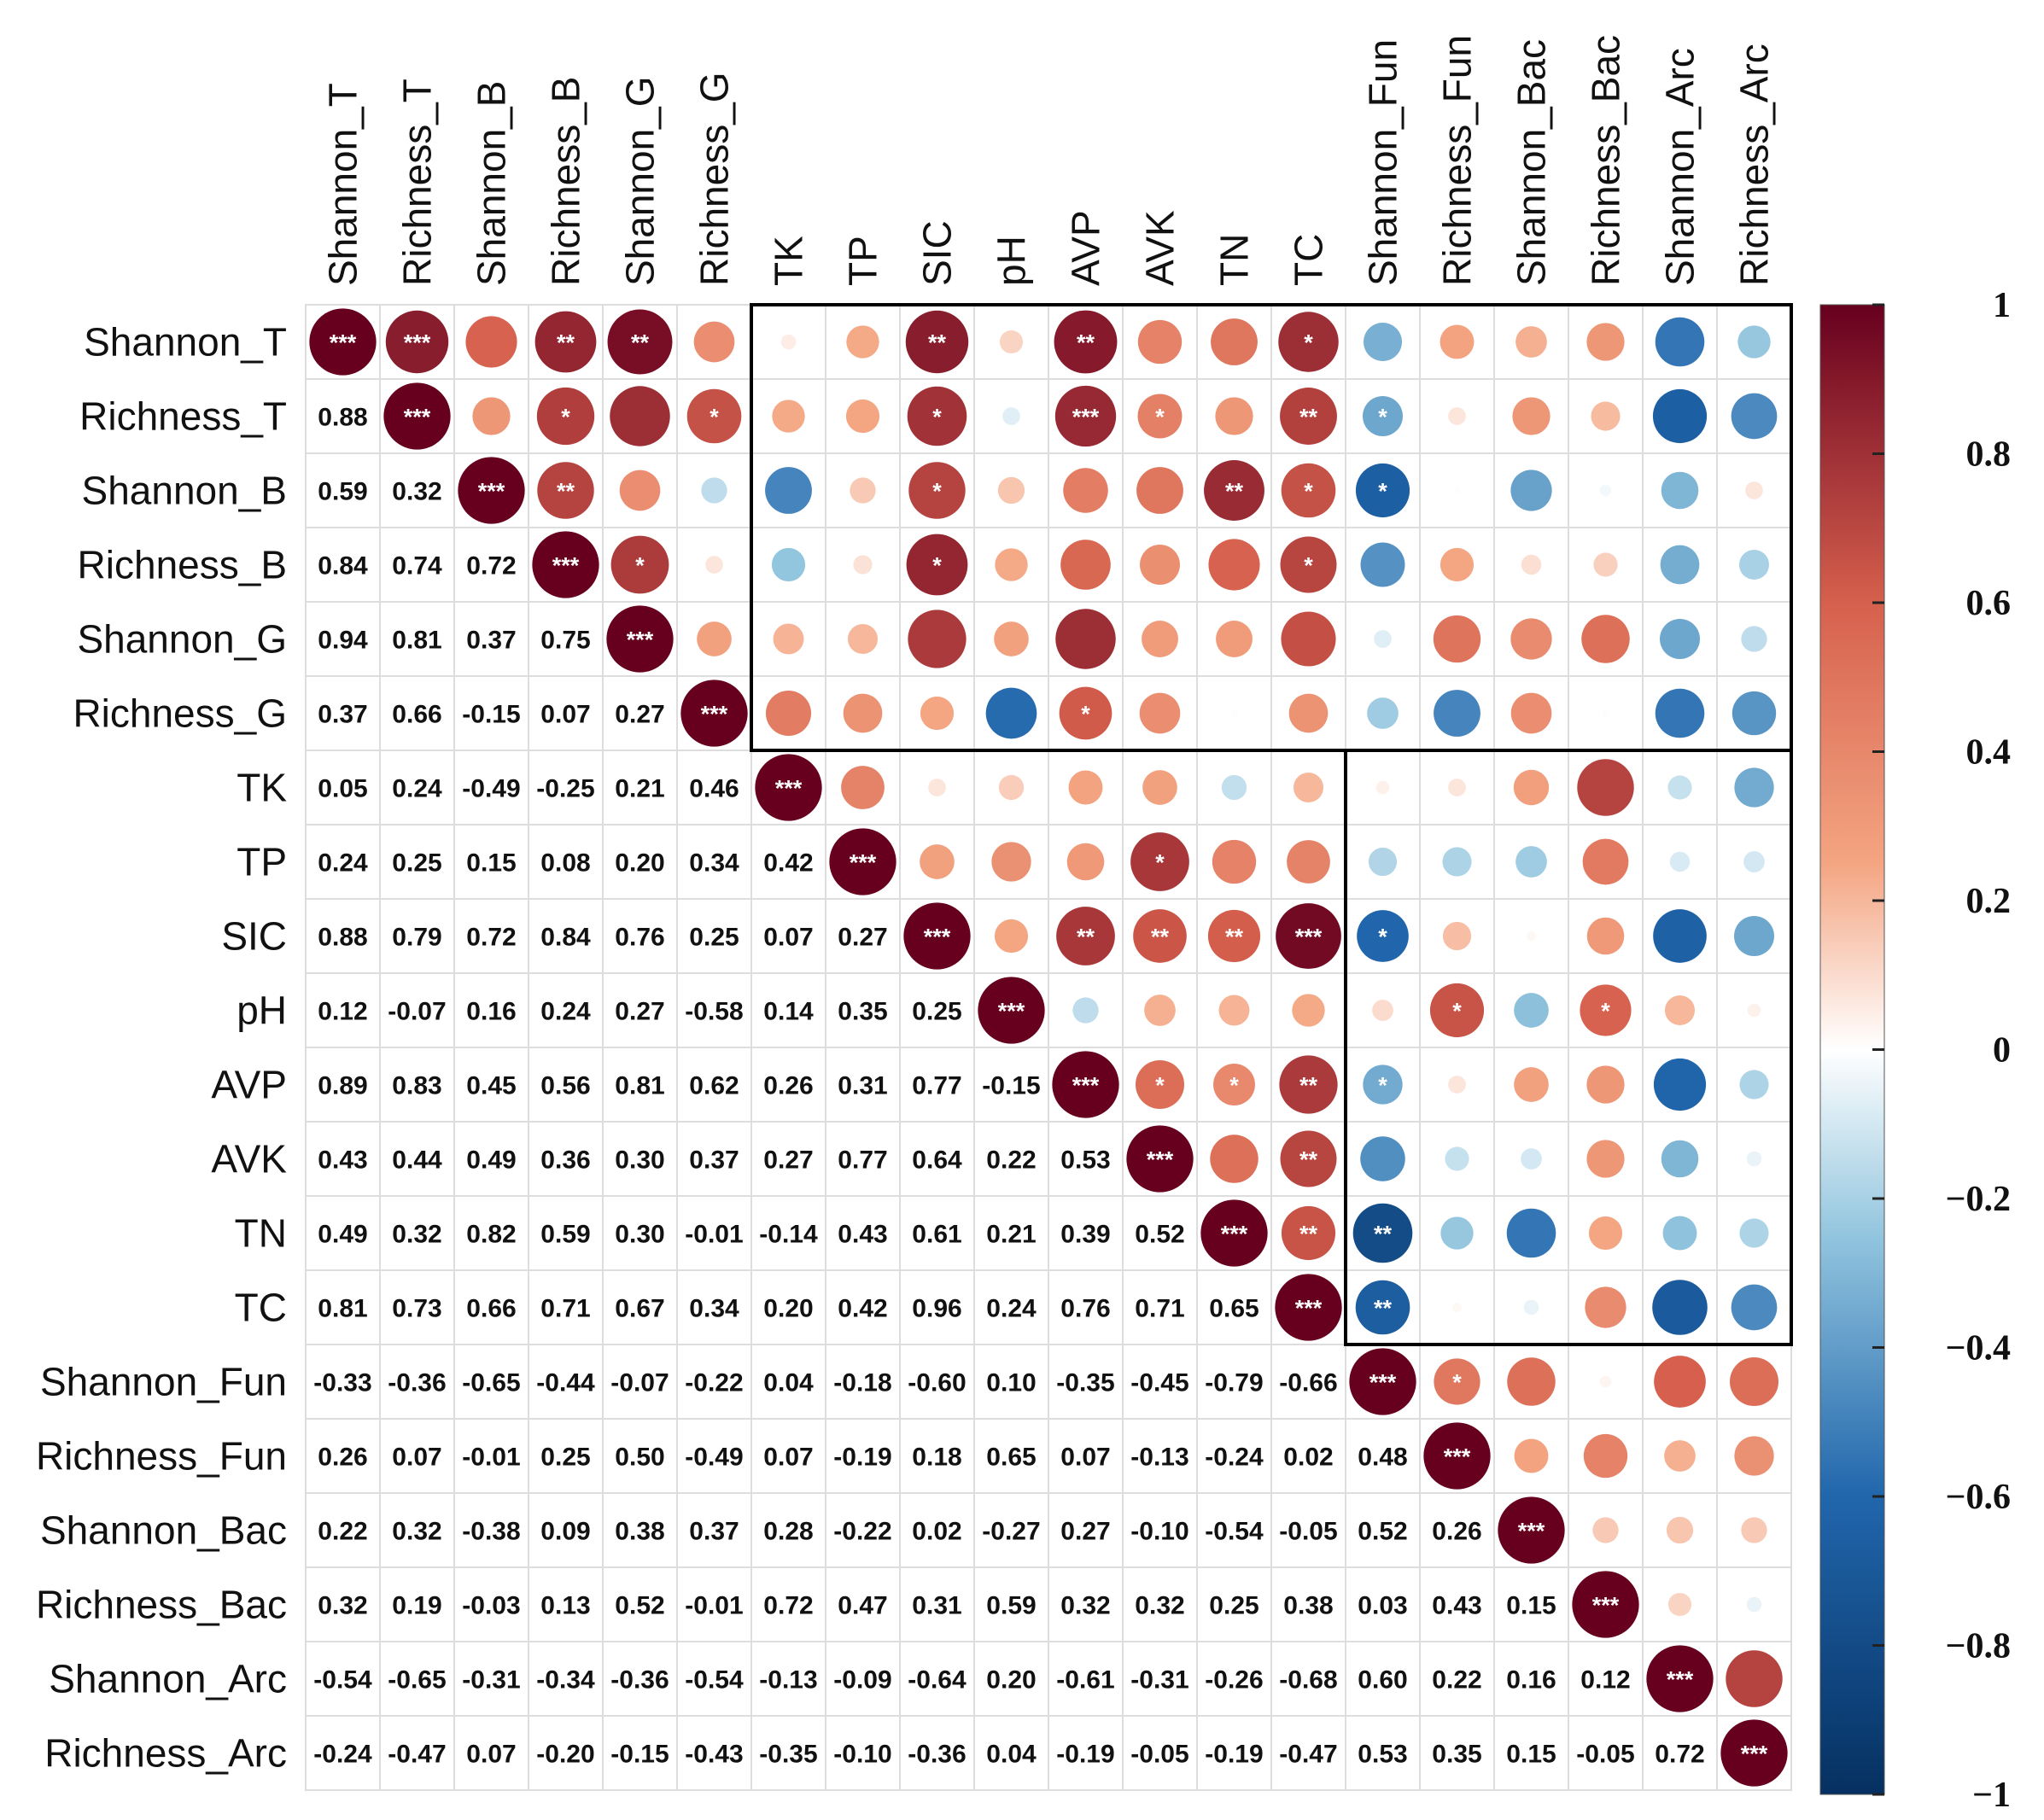 The width and height of the screenshot is (2044, 1820). What do you see at coordinates (1308, 490) in the screenshot?
I see `corr-circle-shannon-b-tc` at bounding box center [1308, 490].